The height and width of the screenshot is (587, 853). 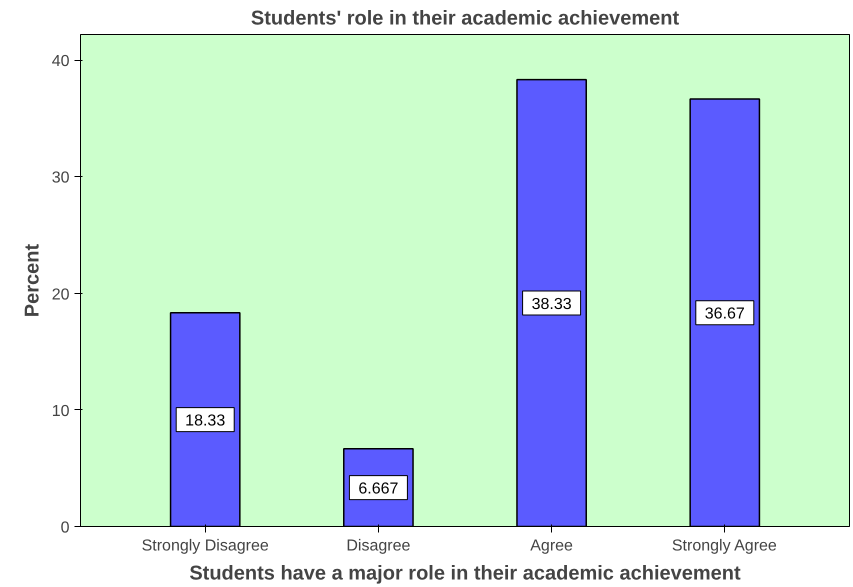 What do you see at coordinates (61, 295) in the screenshot?
I see `y-tick-label: 20` at bounding box center [61, 295].